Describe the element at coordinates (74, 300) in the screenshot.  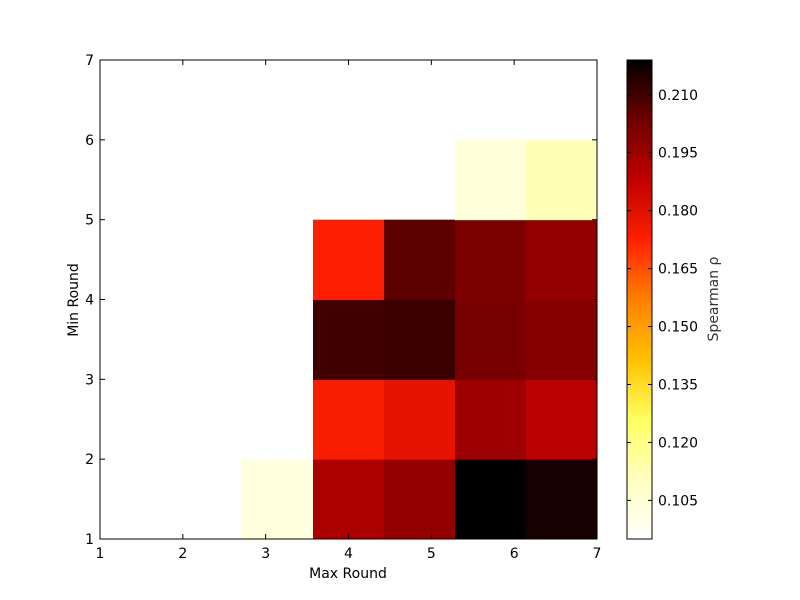
I see `y-axis-label: Min Round` at that location.